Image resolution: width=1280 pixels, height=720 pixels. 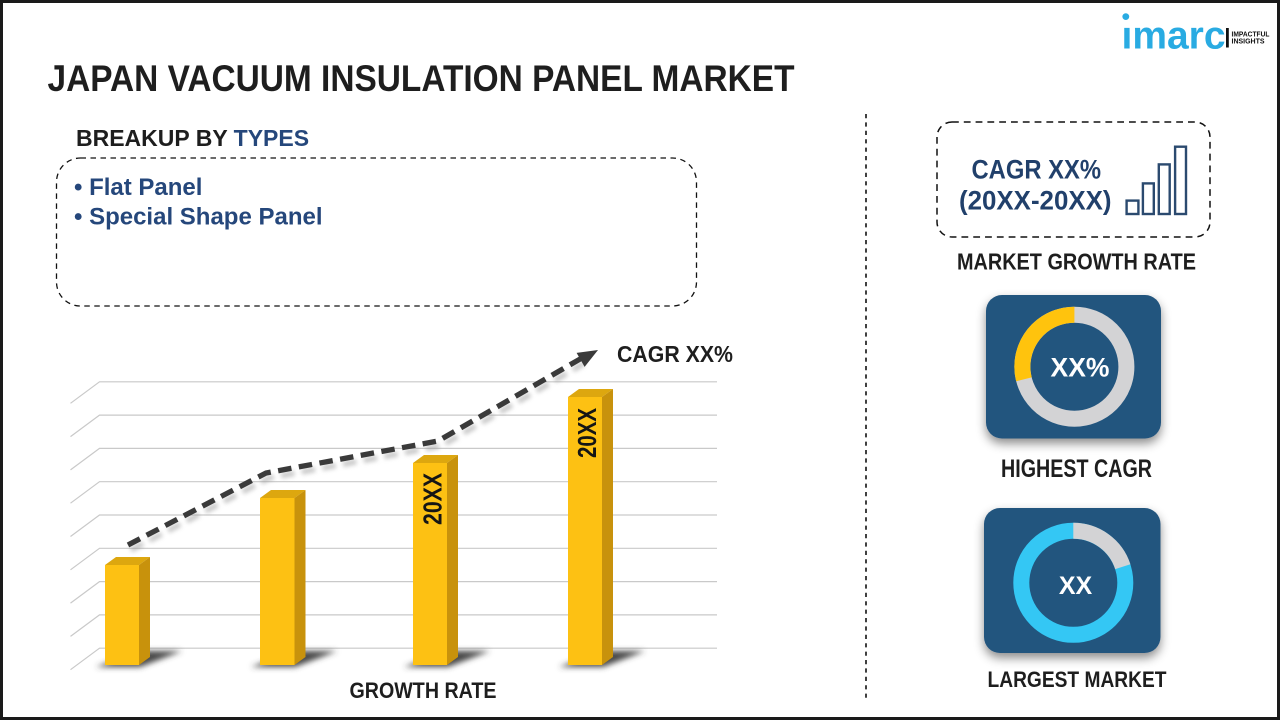 I want to click on svg-text: • Flat Panel, so click(x=138, y=187).